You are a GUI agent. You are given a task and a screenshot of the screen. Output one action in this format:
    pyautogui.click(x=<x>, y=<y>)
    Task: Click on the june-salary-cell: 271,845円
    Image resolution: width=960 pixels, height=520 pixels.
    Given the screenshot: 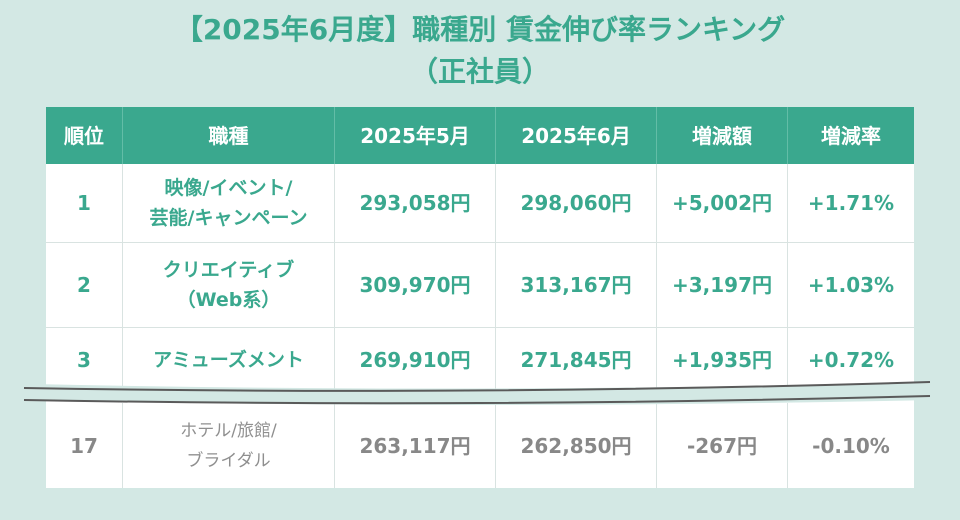 What is the action you would take?
    pyautogui.click(x=576, y=360)
    